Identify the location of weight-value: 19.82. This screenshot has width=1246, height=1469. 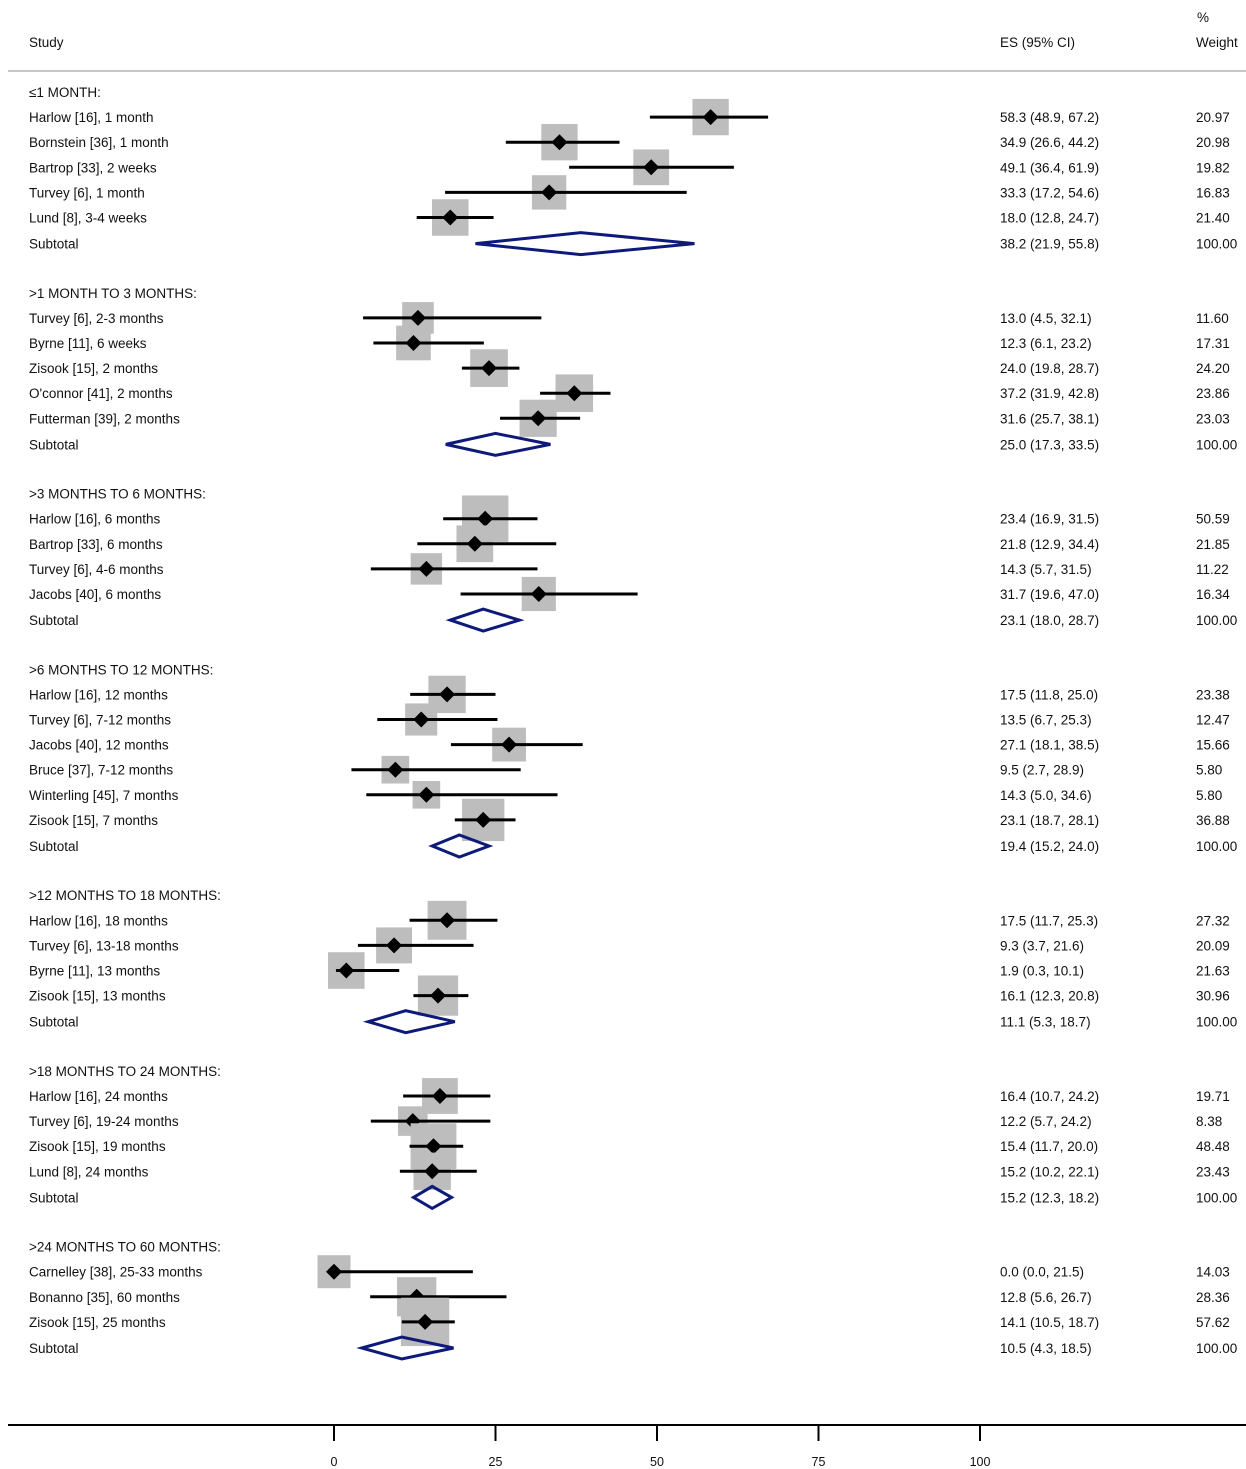
(1213, 167).